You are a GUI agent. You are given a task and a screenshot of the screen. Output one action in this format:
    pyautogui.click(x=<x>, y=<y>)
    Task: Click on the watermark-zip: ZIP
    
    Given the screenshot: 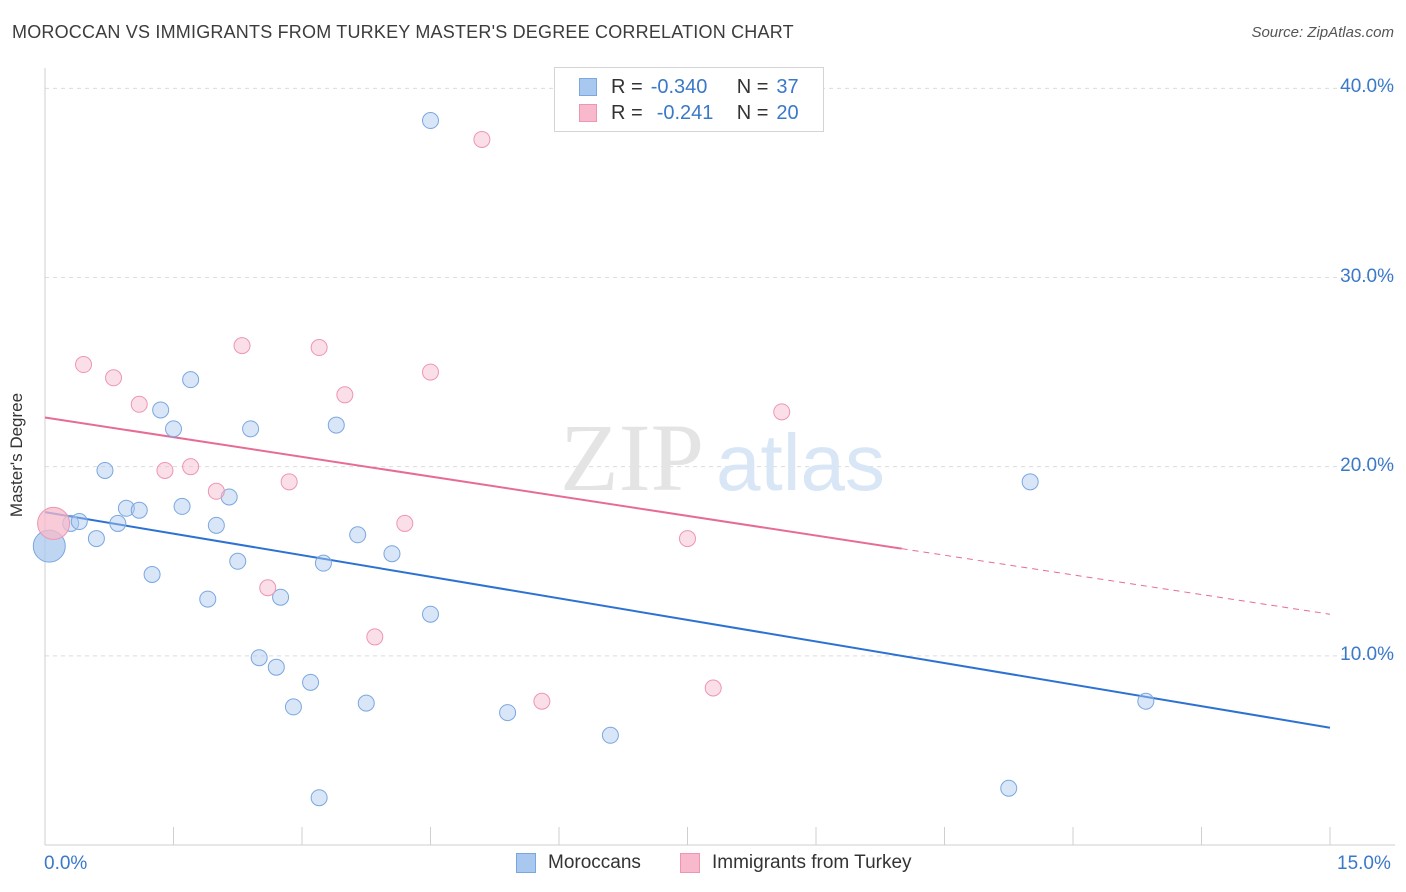 What is the action you would take?
    pyautogui.click(x=632, y=457)
    